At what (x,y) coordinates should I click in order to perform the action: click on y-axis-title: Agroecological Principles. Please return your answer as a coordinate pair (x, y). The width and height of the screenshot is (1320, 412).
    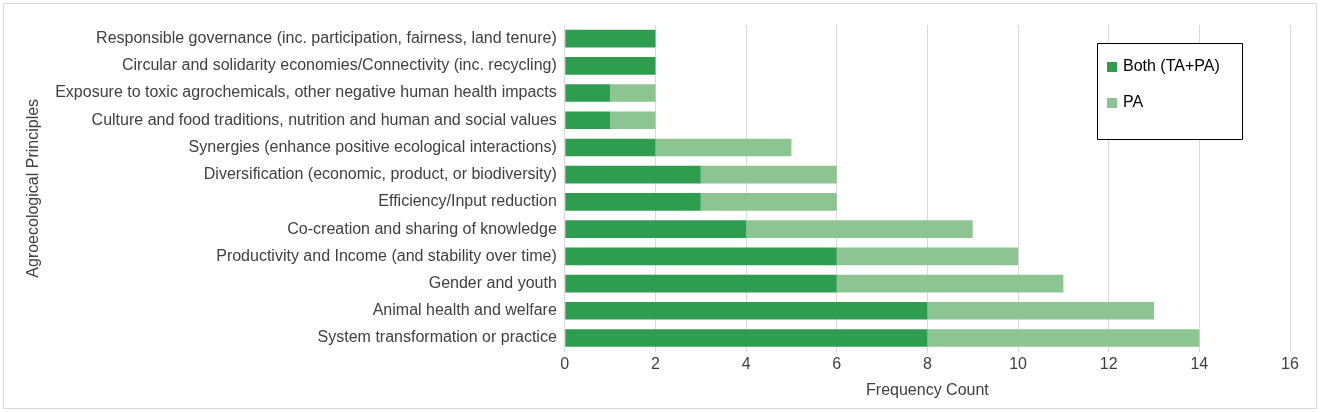
    Looking at the image, I should click on (33, 188).